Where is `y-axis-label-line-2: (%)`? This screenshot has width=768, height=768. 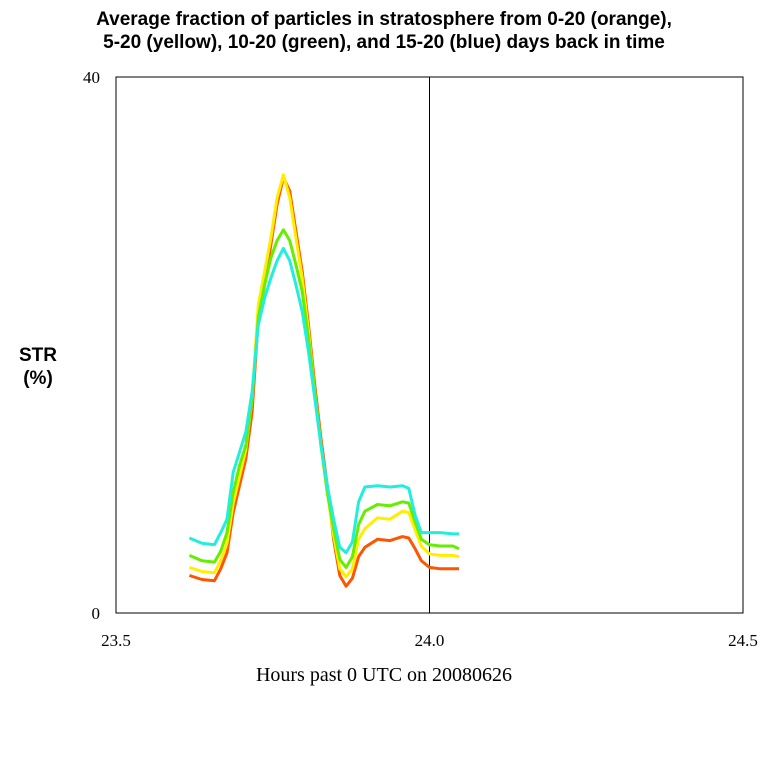
y-axis-label-line-2: (%) is located at coordinates (38, 378).